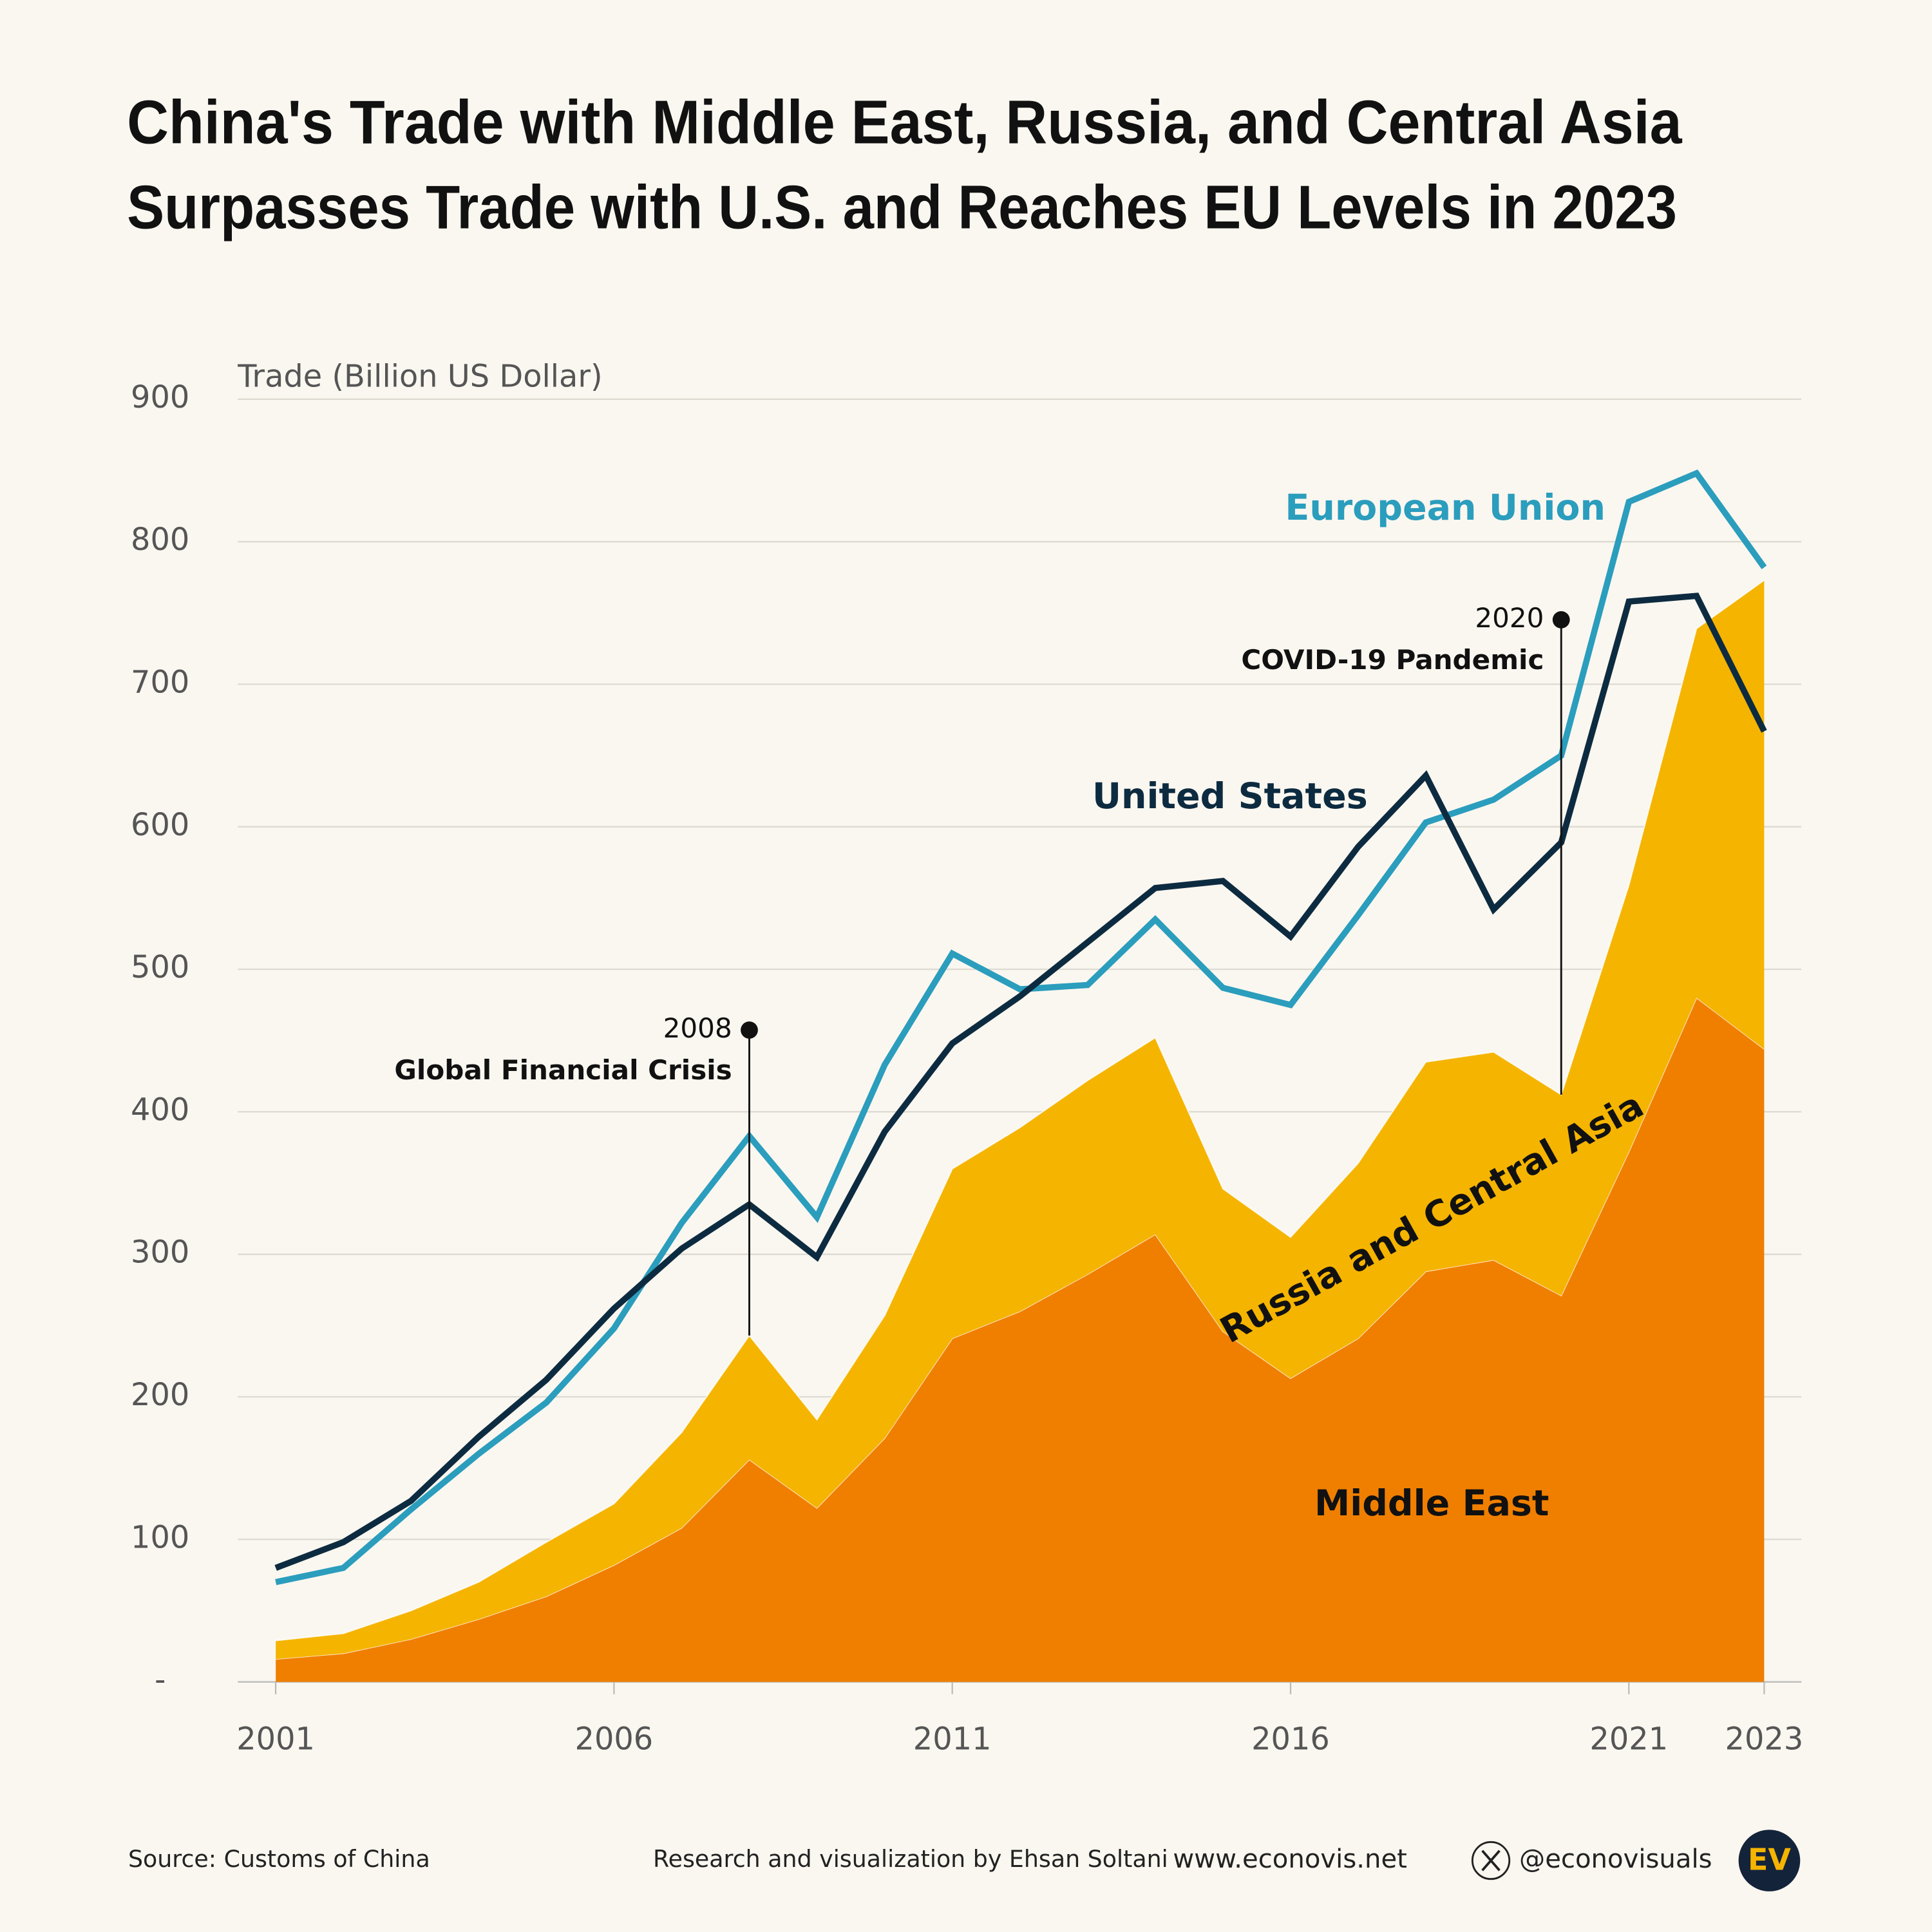 This screenshot has height=1932, width=1932. Describe the element at coordinates (160, 1680) in the screenshot. I see `y-tick-label: -` at that location.